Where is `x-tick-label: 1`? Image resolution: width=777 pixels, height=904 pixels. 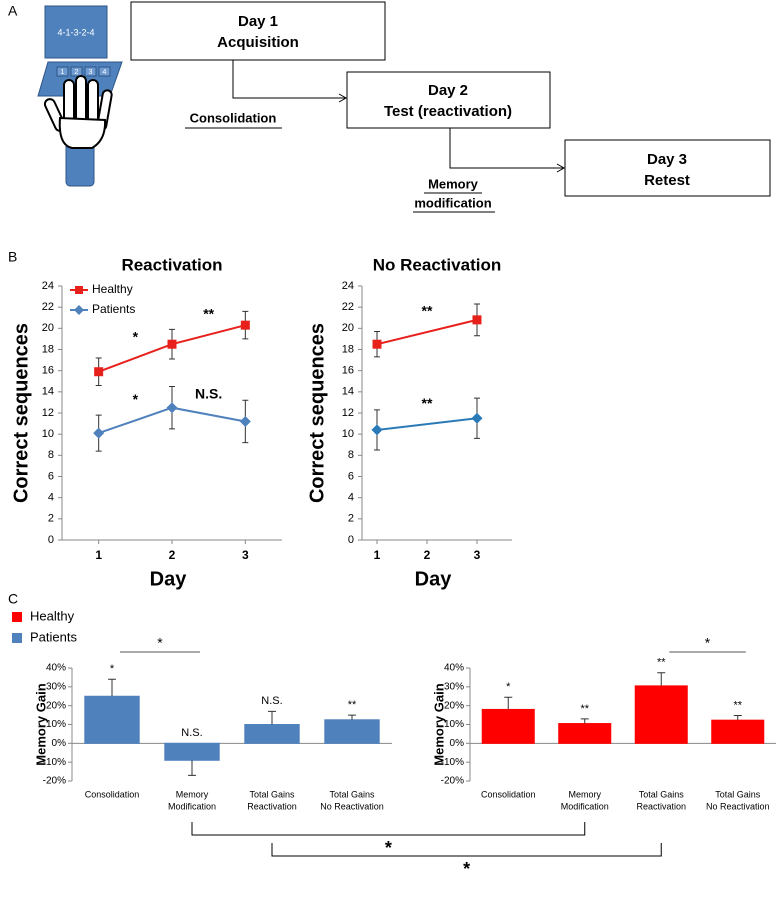
x-tick-label: 1 is located at coordinates (377, 555).